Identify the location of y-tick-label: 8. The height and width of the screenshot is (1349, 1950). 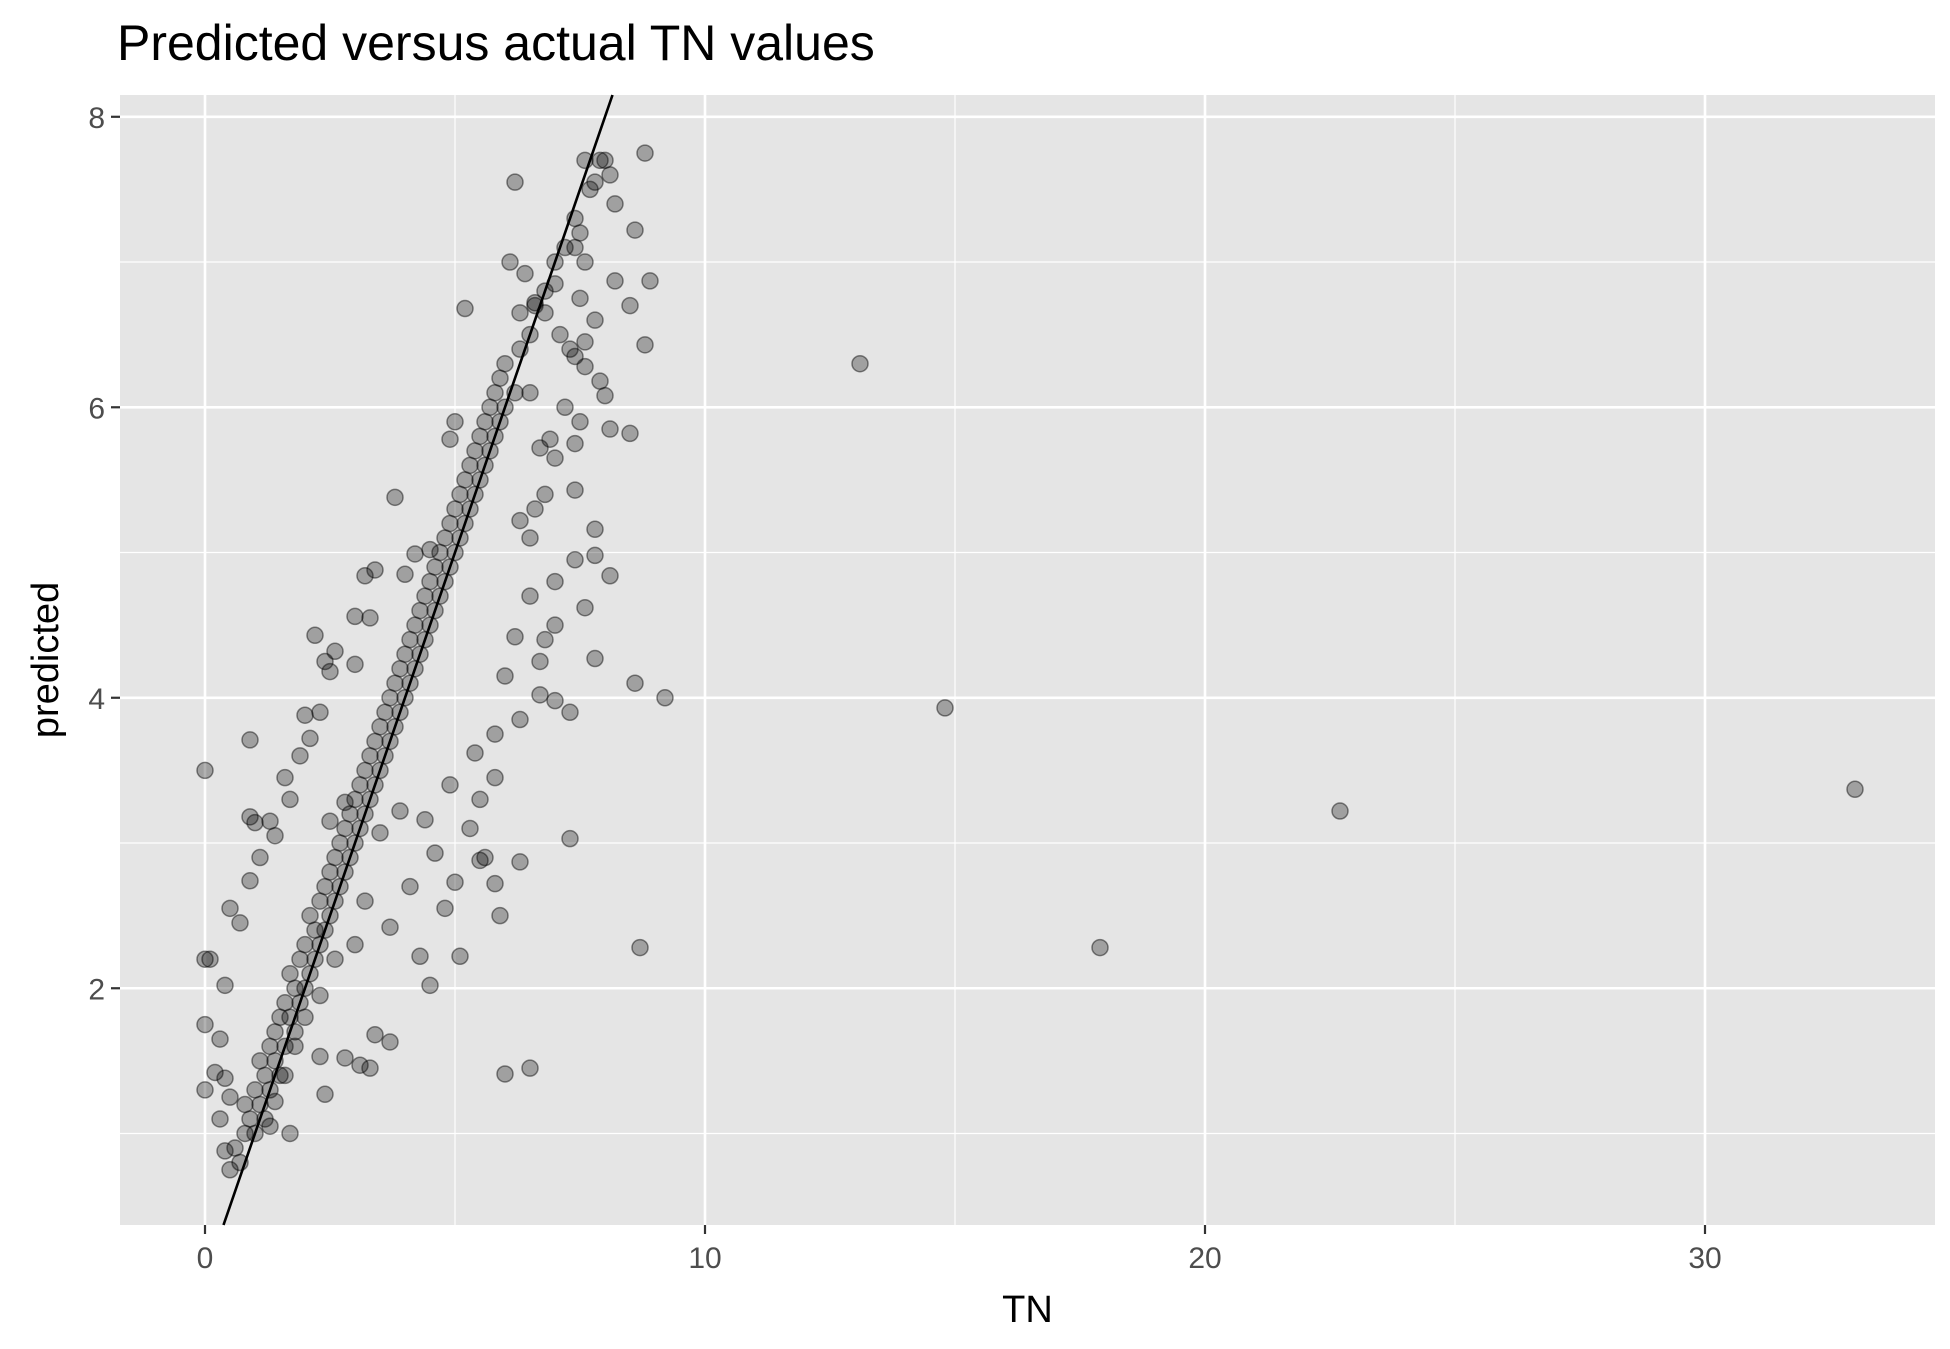
(96, 118).